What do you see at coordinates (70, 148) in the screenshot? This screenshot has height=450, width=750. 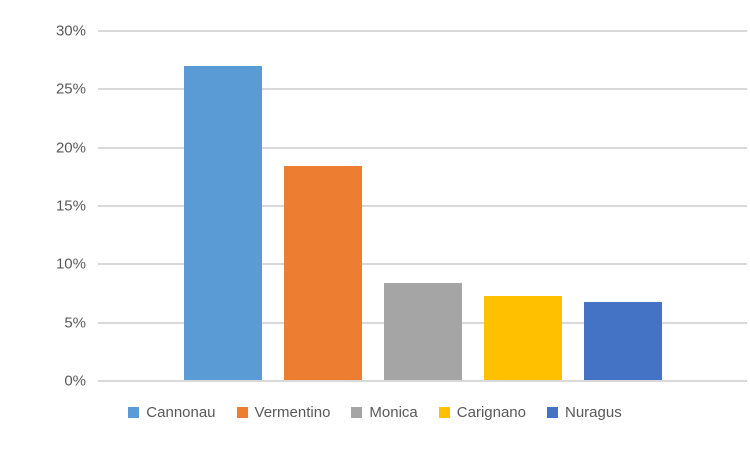 I see `y-tick-label: 20%` at bounding box center [70, 148].